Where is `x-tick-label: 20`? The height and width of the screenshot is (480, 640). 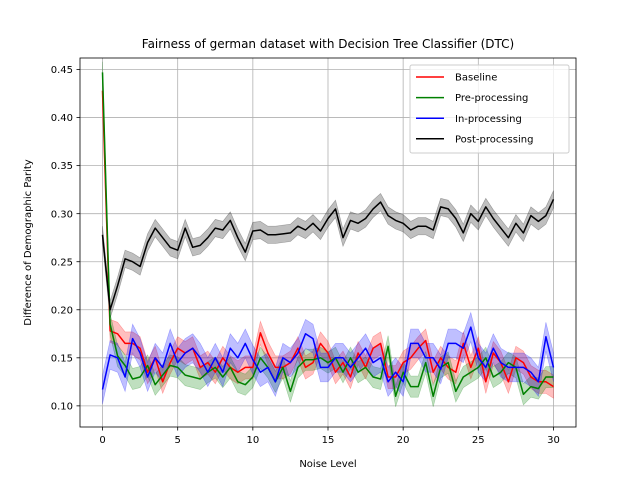
x-tick-label: 20 is located at coordinates (403, 440).